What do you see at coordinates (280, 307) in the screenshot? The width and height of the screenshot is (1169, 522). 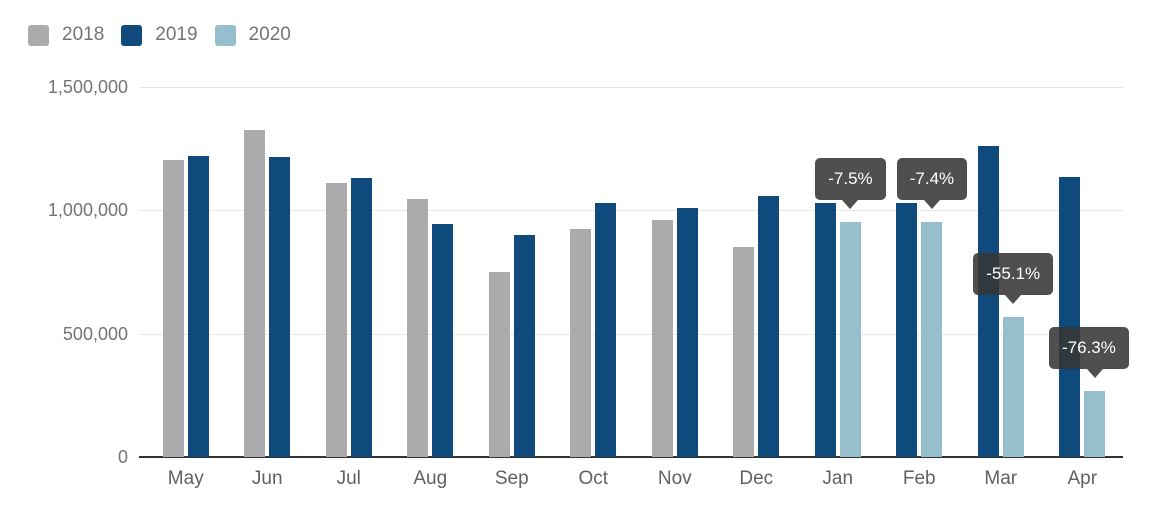 I see `bar-2019-jun` at bounding box center [280, 307].